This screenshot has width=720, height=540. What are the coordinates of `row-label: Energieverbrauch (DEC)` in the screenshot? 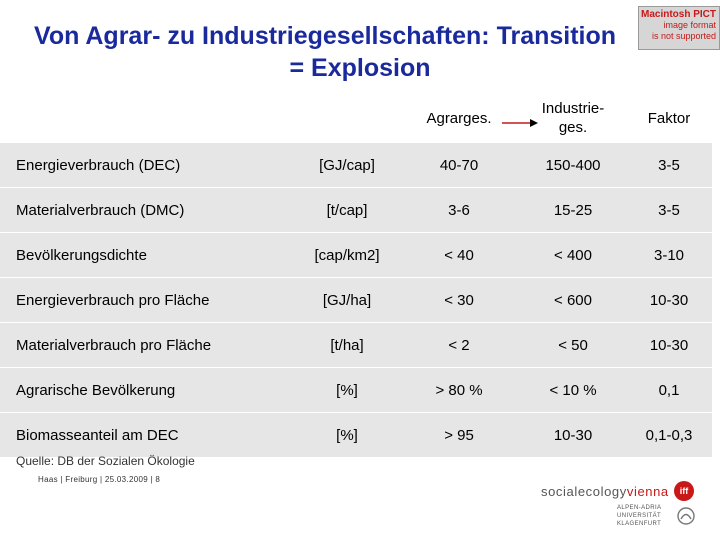 It's located at (98, 165).